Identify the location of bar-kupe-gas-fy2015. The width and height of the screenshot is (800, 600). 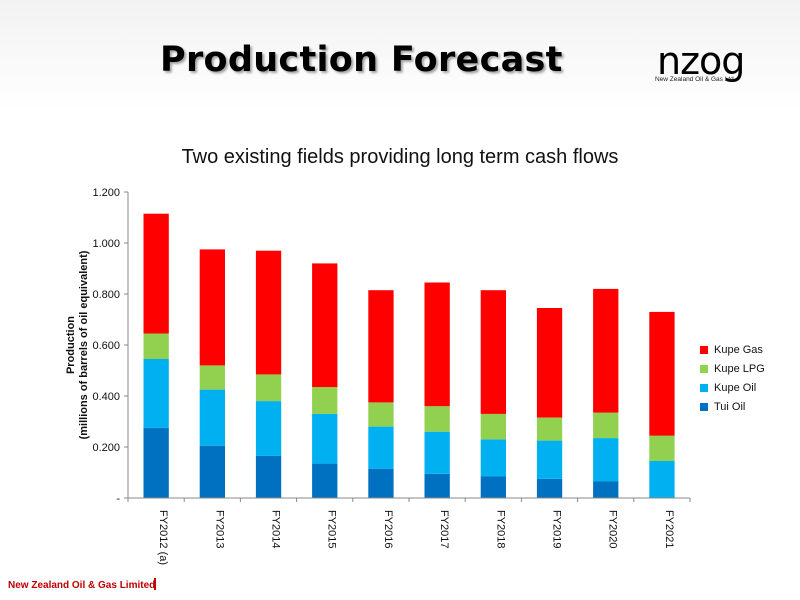
(325, 325).